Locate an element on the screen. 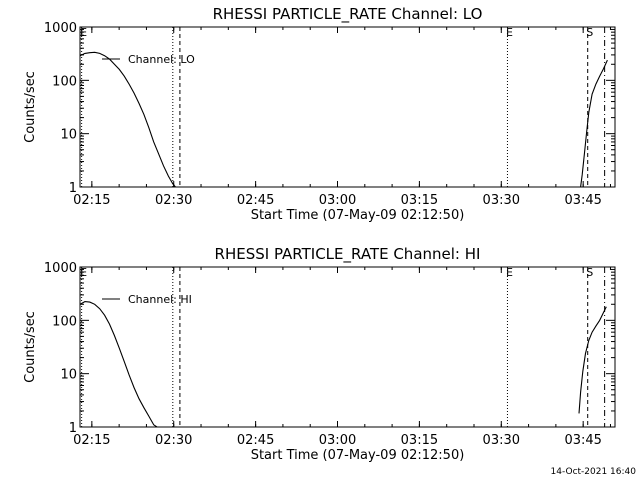  x-tick-label-hi: 03:30 is located at coordinates (501, 440).